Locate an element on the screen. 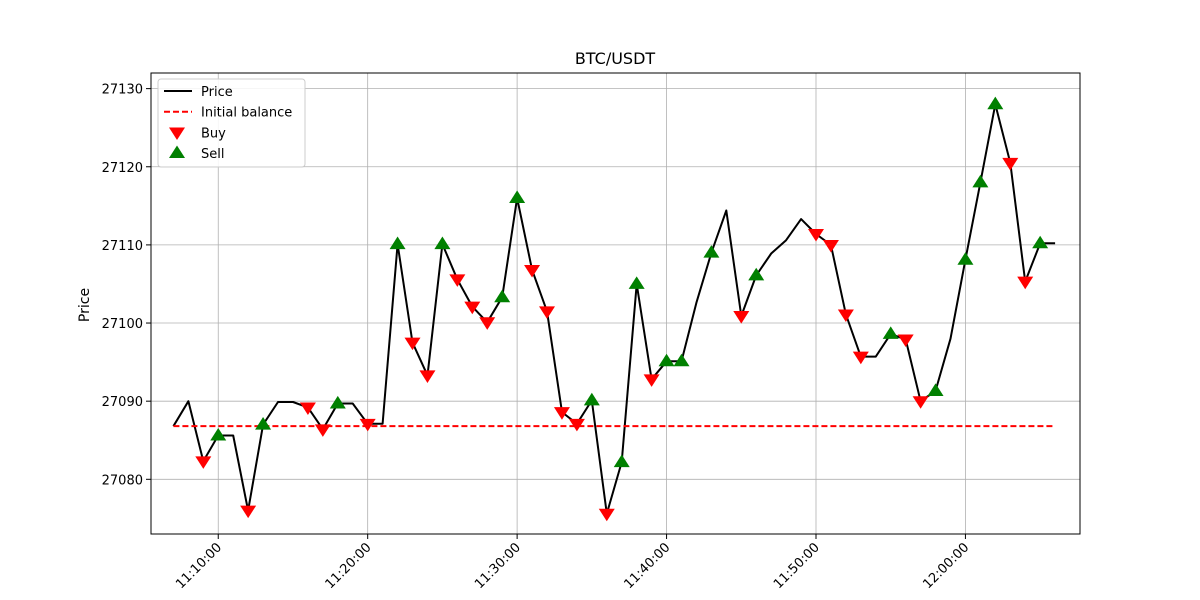 The height and width of the screenshot is (600, 1200). y-tick-label: 27080 is located at coordinates (122, 480).